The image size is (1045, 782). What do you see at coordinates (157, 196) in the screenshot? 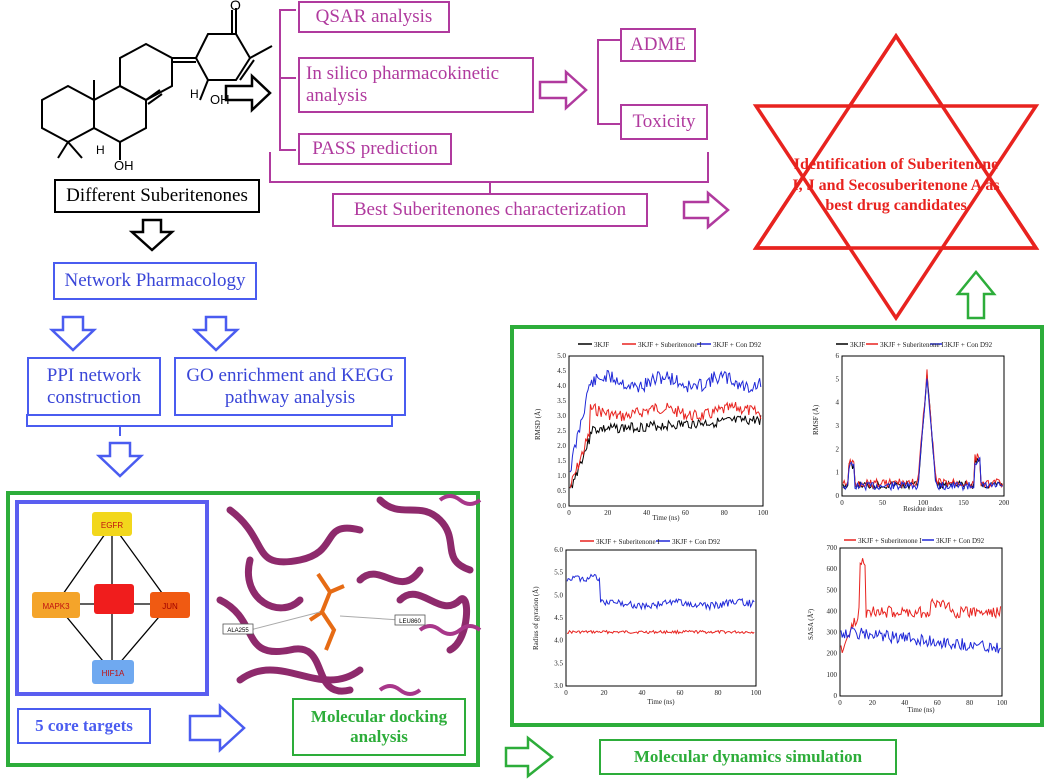
I see `molecule-label: Different Suberitenones` at bounding box center [157, 196].